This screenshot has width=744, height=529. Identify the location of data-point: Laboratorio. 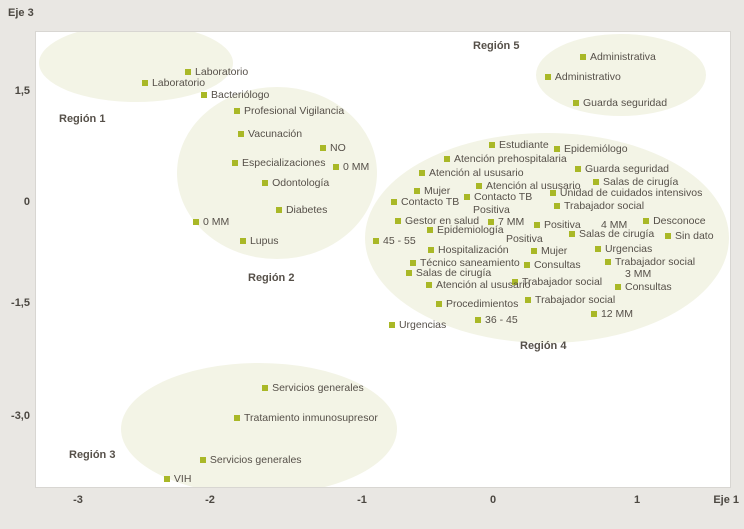
(173, 83).